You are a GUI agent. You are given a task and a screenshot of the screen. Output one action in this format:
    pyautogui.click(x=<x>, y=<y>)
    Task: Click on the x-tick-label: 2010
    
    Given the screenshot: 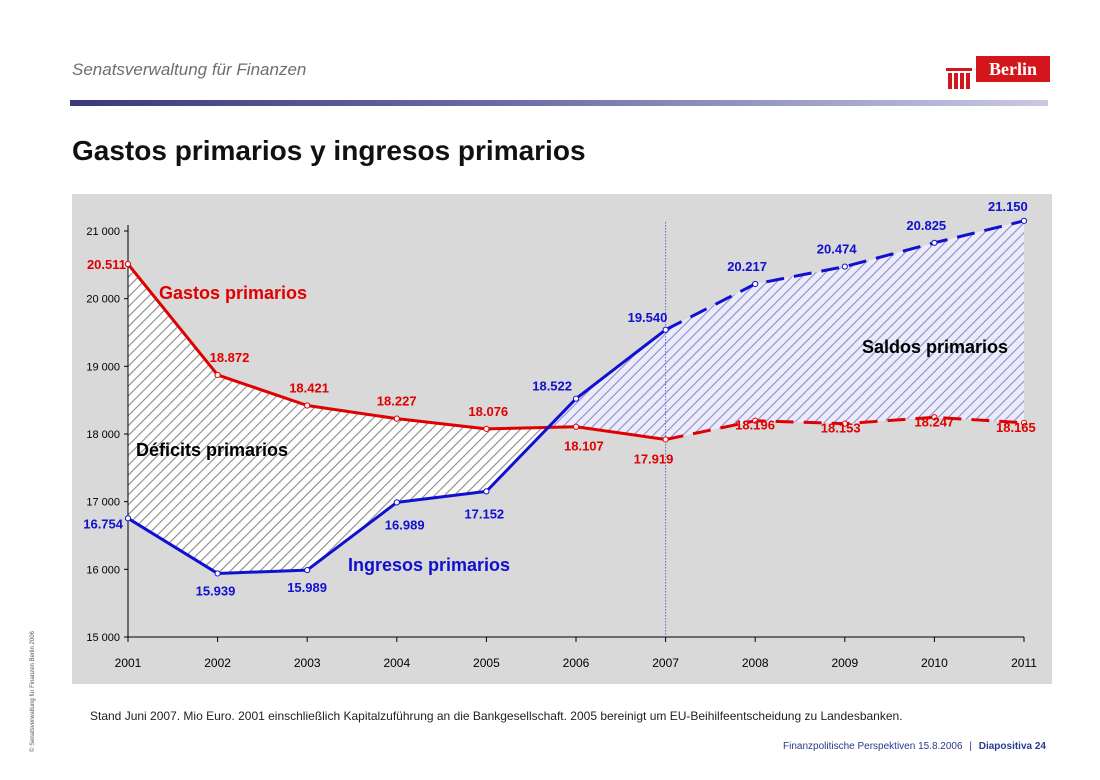 What is the action you would take?
    pyautogui.click(x=934, y=663)
    